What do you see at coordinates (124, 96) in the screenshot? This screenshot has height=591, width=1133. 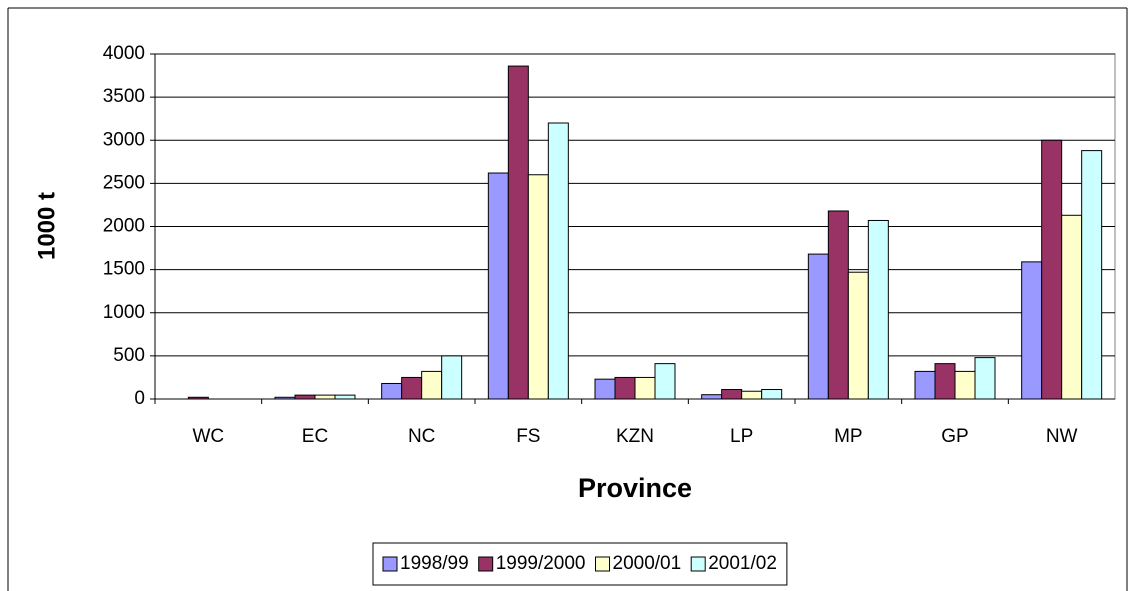 I see `y-tick-label: 3500` at bounding box center [124, 96].